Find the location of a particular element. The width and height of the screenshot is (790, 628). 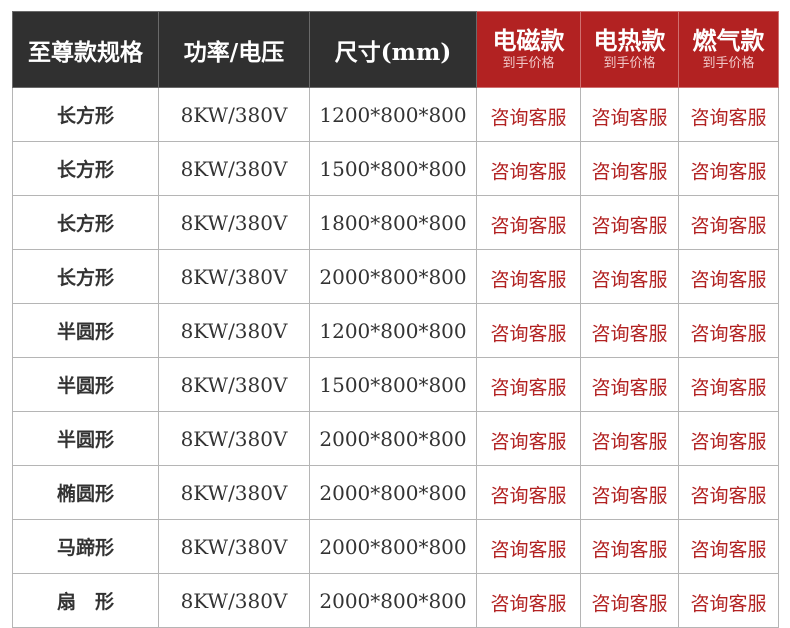

table-row: 半圆形 8KW/380V 2000*800*800 咨询客服 咨询客服 咨询客服 is located at coordinates (395, 438).